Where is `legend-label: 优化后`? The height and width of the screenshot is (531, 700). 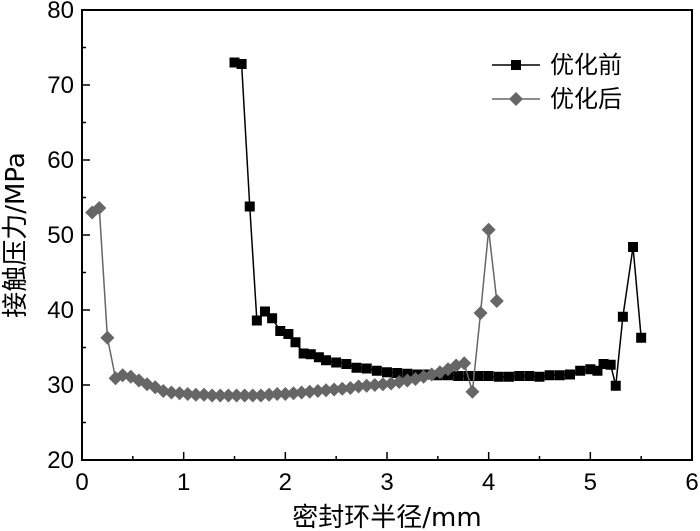
legend-label: 优化后 is located at coordinates (586, 99).